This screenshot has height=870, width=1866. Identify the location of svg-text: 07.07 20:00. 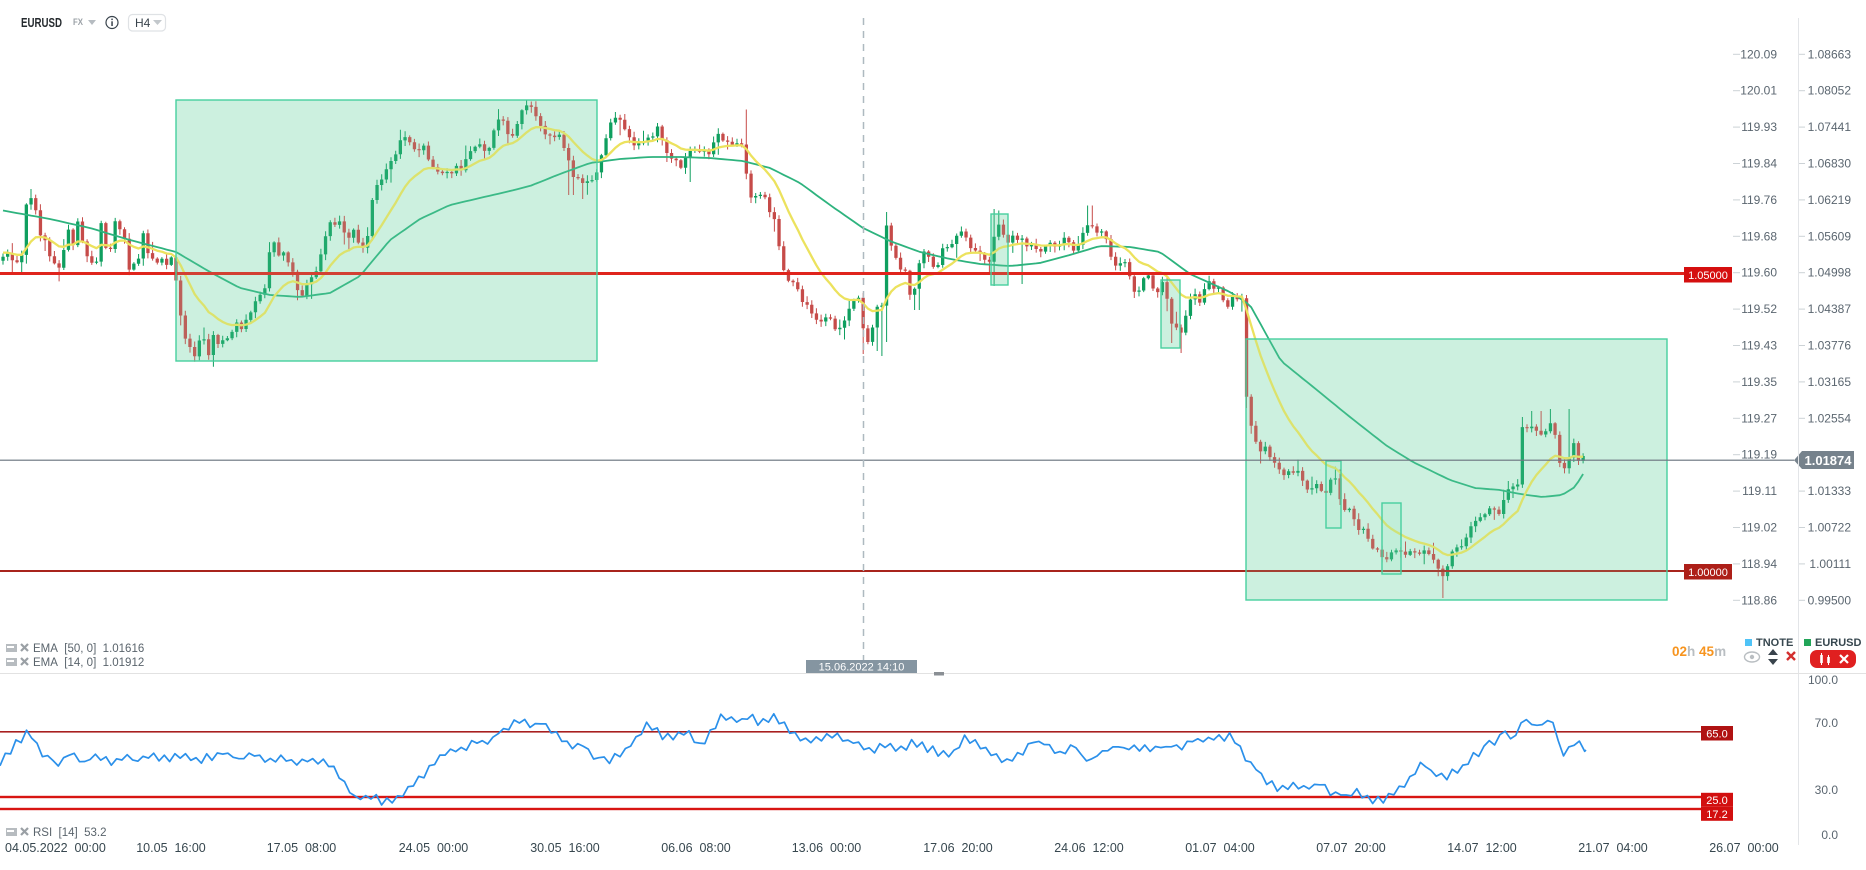
(1351, 848).